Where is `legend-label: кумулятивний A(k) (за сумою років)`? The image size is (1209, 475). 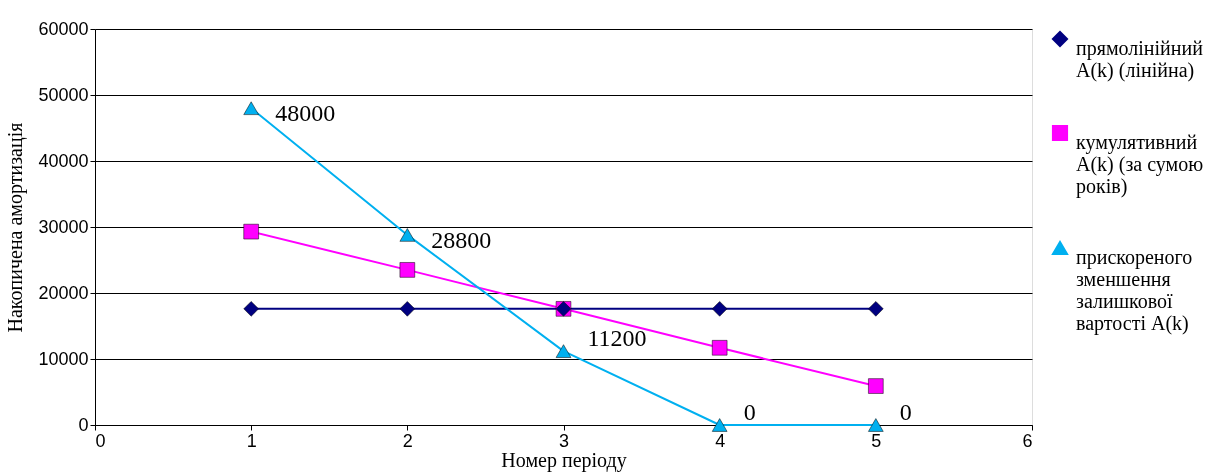 legend-label: кумулятивний A(k) (за сумою років) is located at coordinates (1140, 164).